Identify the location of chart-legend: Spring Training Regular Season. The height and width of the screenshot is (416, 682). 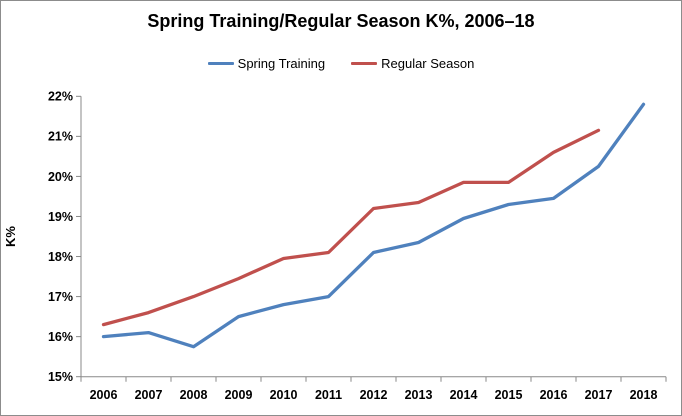
(341, 63).